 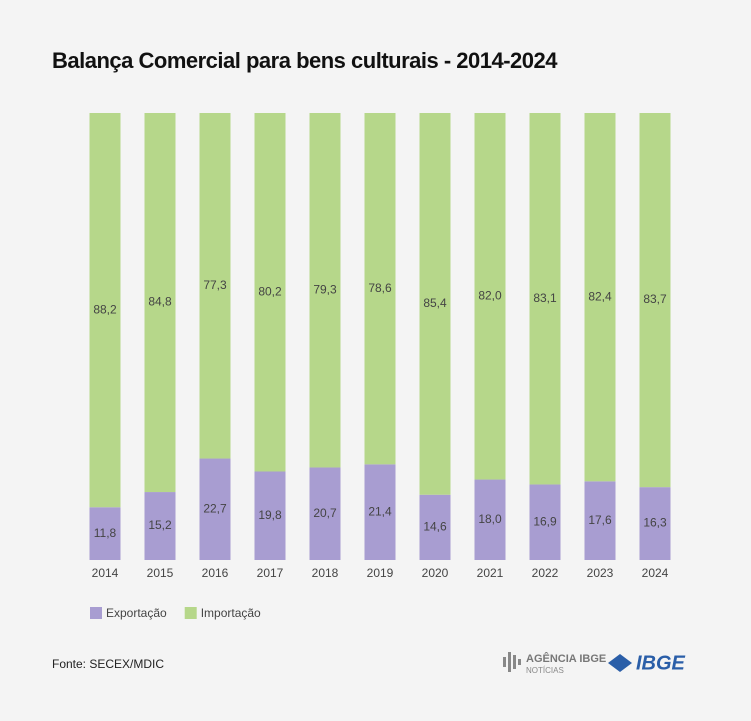 I want to click on value-label: 82,0, so click(x=490, y=295).